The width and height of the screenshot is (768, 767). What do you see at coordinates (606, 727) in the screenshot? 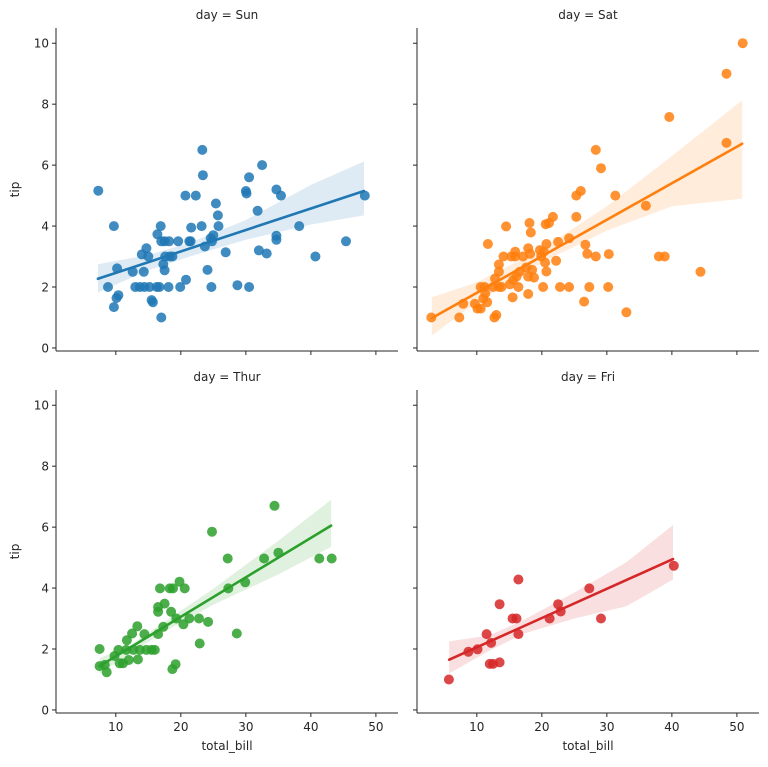
I see `x-tick-label: 30` at bounding box center [606, 727].